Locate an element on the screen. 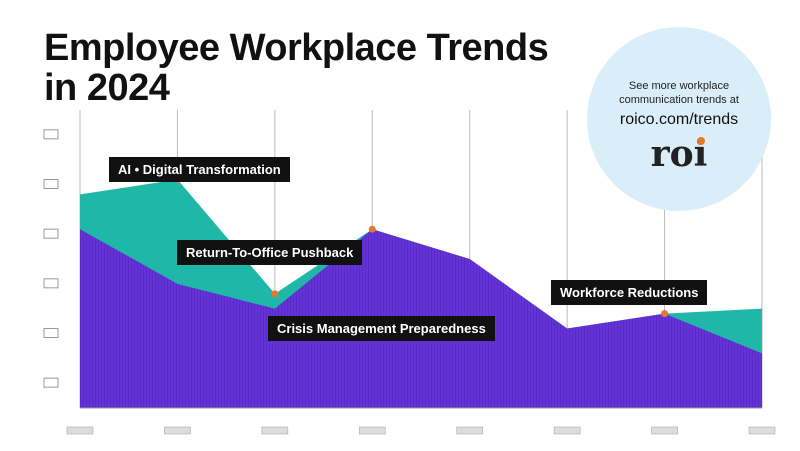 This screenshot has height=451, width=800. title-line-1: Employee Workplace Trends is located at coordinates (296, 48).